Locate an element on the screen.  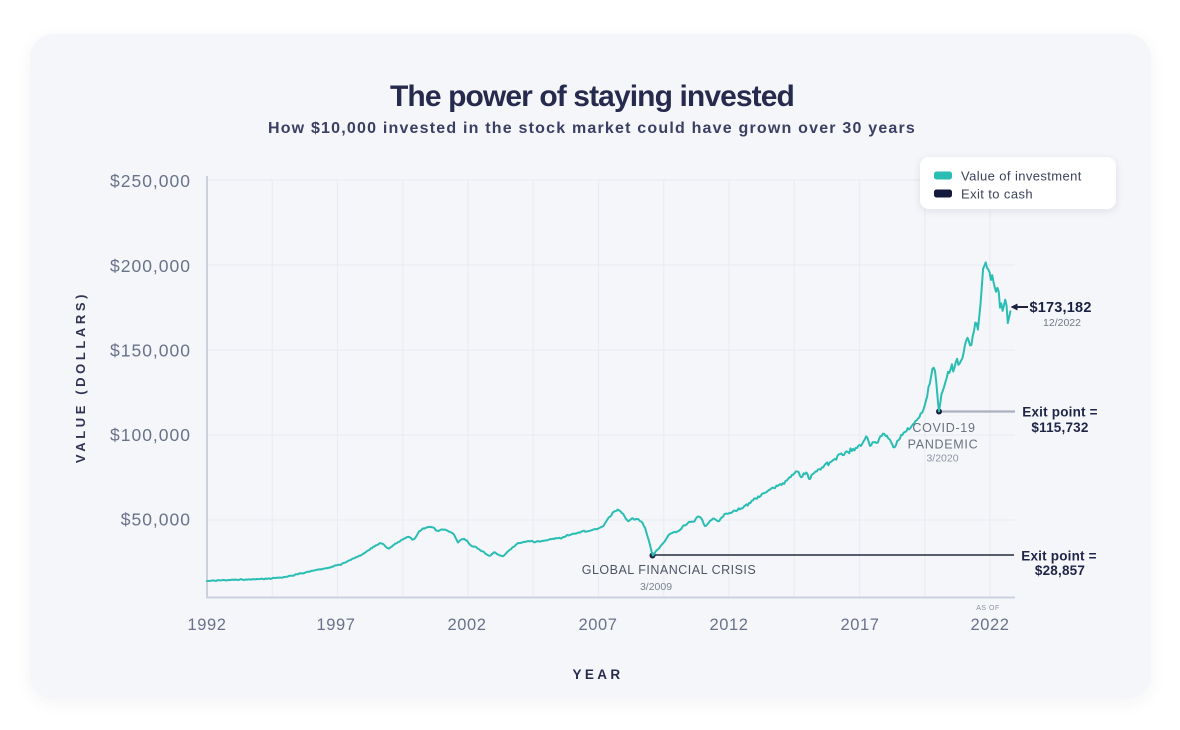
svg-text: AS OF is located at coordinates (988, 608).